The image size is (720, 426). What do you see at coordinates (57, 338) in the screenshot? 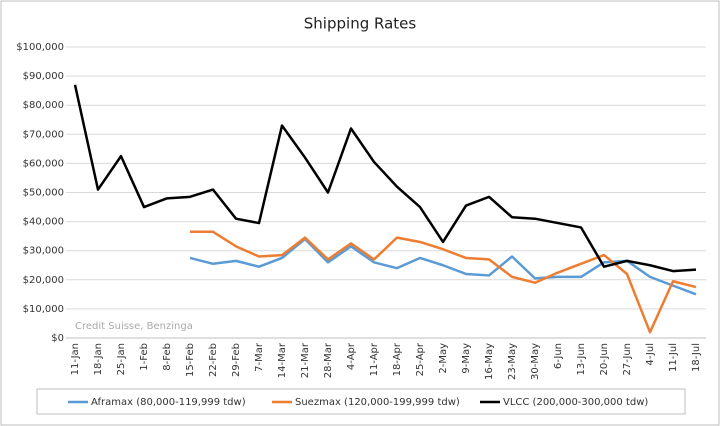
I see `y-tick-label: $0` at bounding box center [57, 338].